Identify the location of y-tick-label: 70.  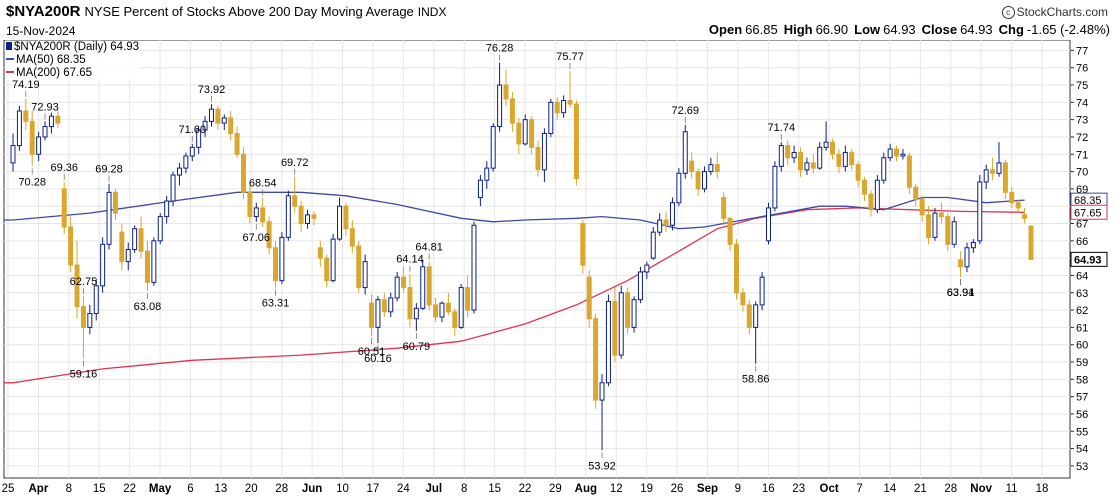
(1082, 173).